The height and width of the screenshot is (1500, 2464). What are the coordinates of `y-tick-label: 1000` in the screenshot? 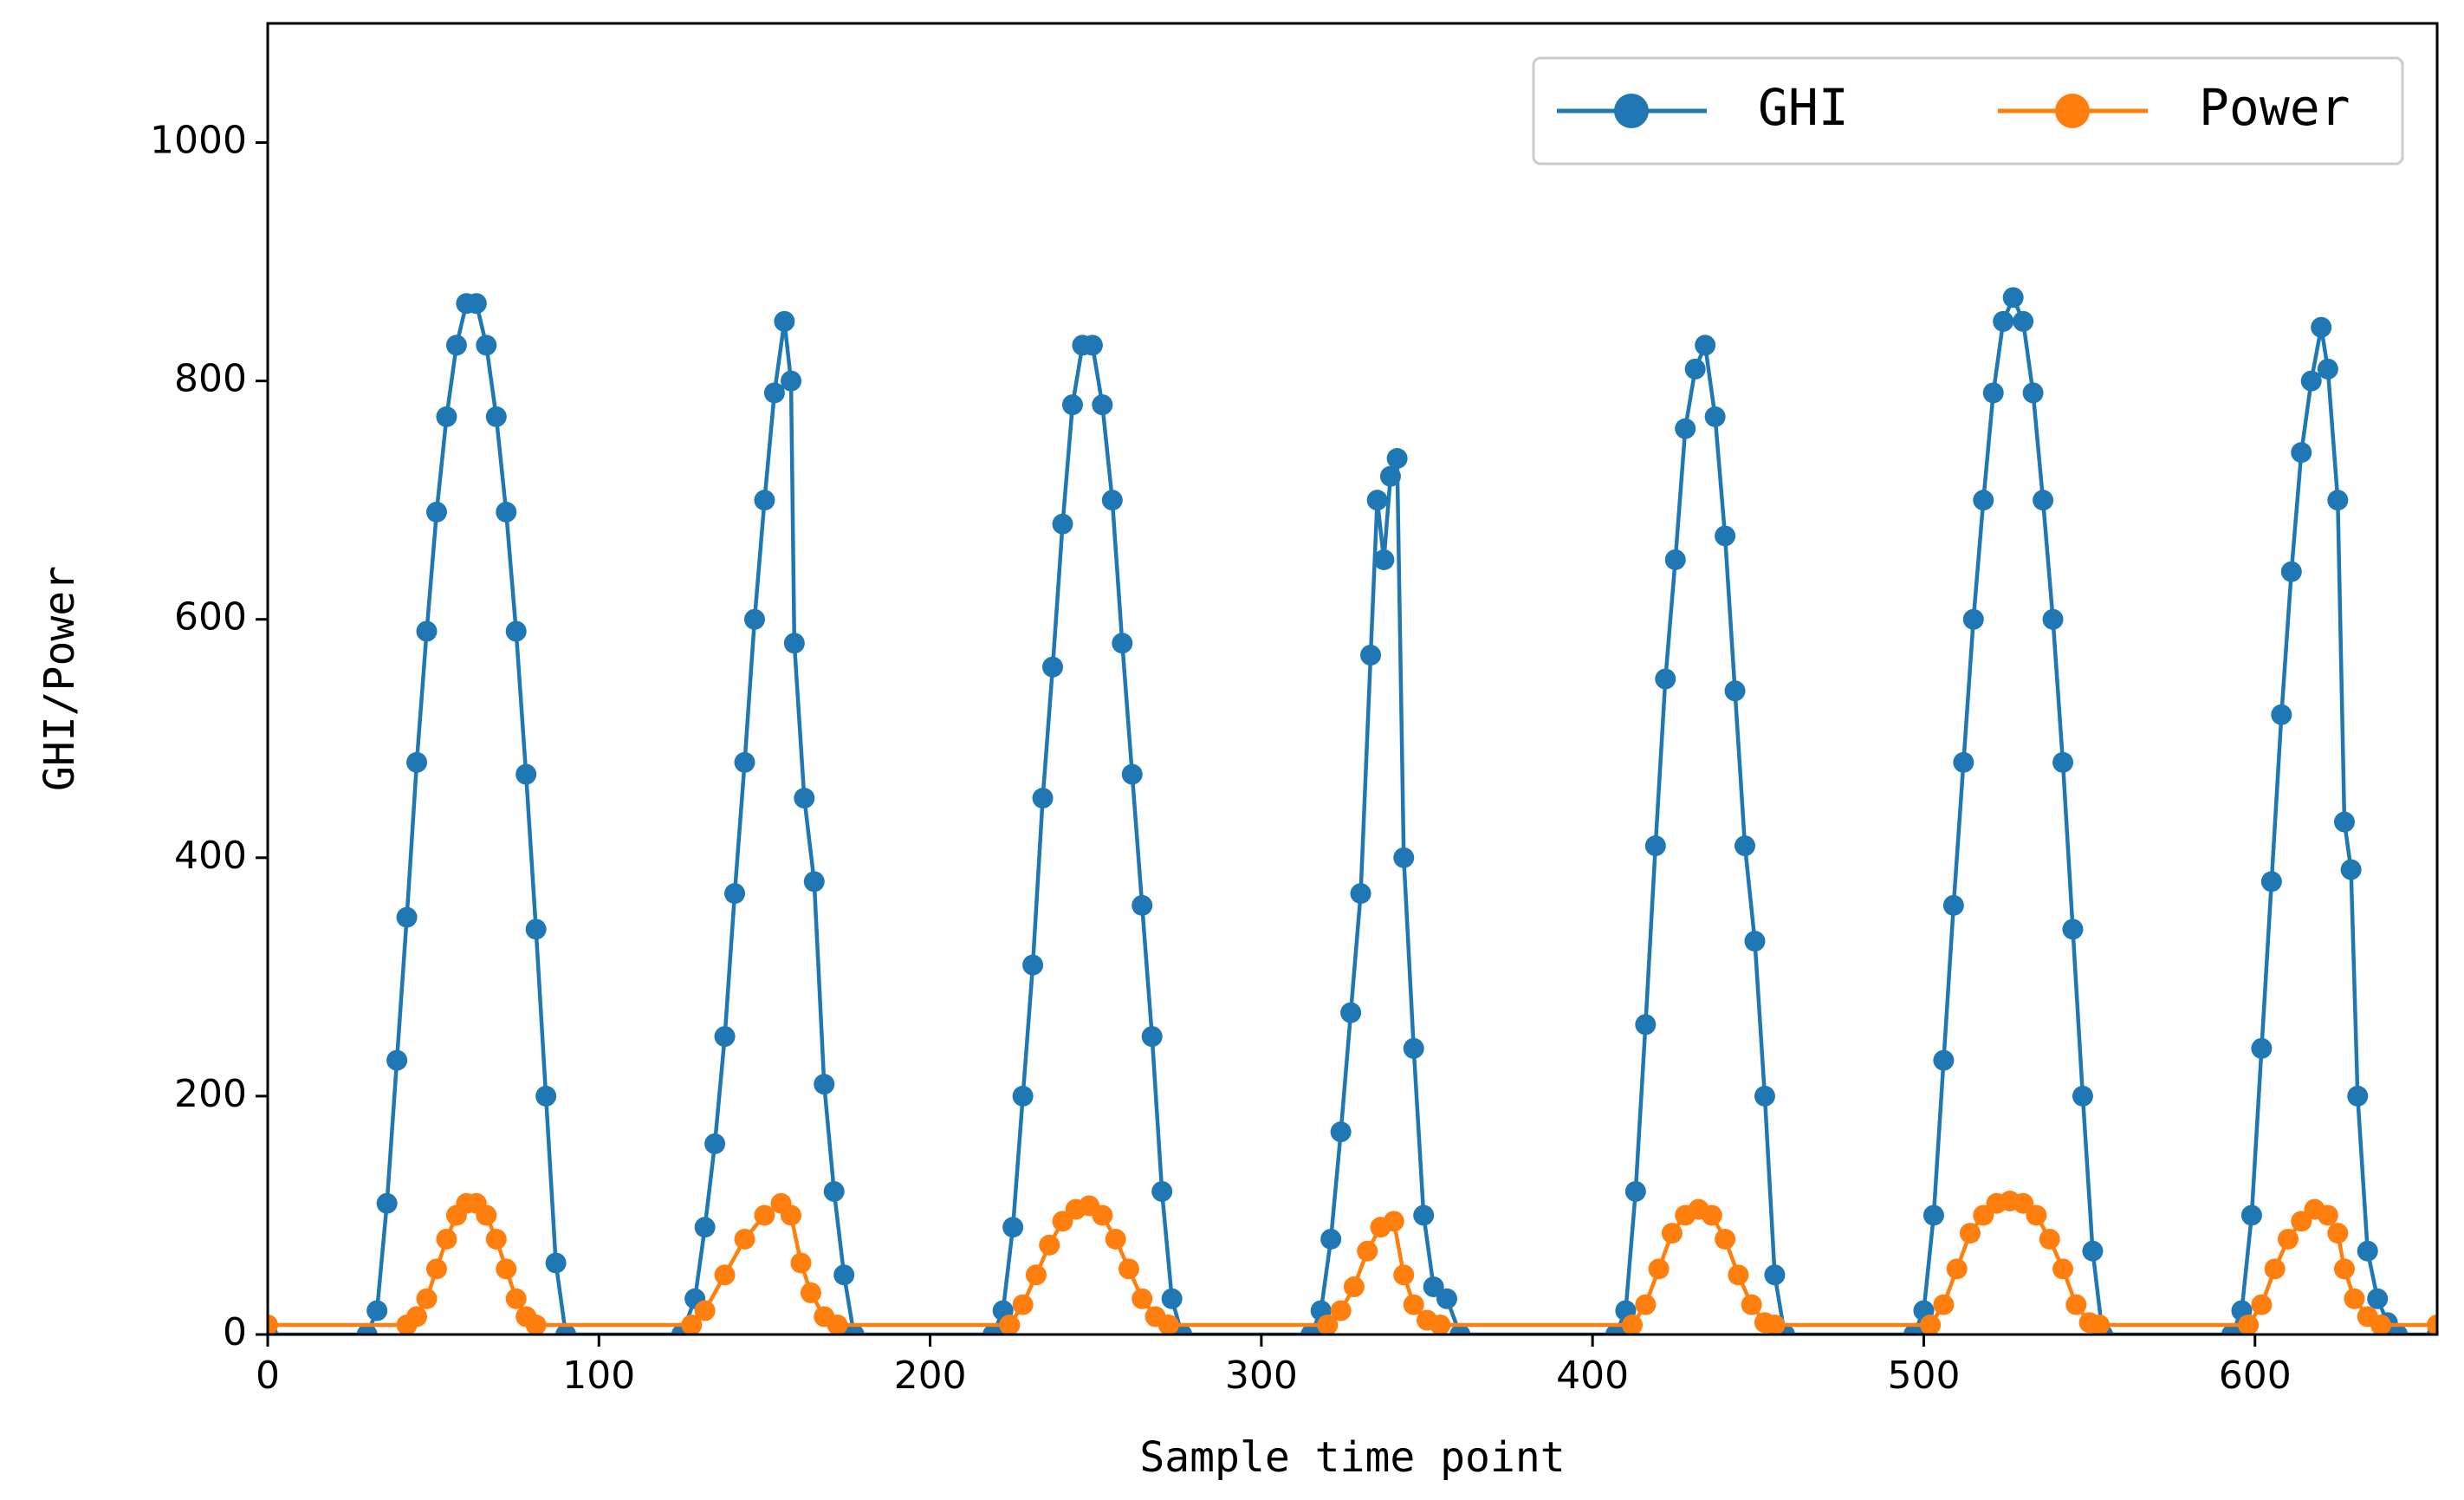 It's located at (198, 141).